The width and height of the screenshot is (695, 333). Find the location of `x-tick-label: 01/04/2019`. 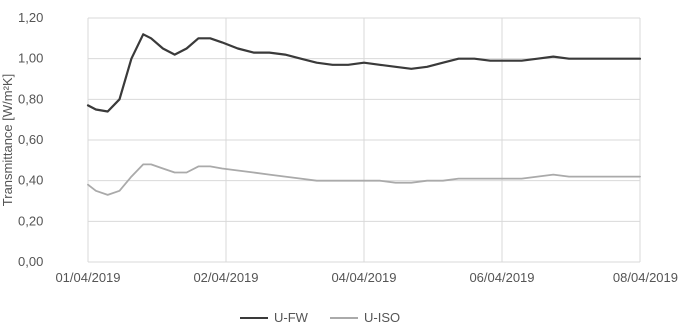

x-tick-label: 01/04/2019 is located at coordinates (87, 277).